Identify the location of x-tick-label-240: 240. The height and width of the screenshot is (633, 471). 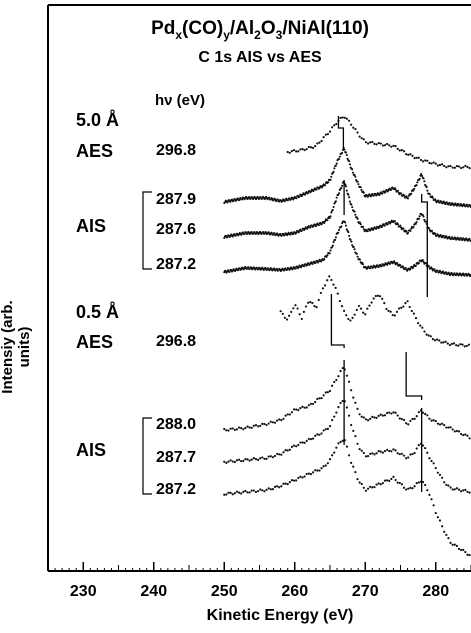
(153, 591).